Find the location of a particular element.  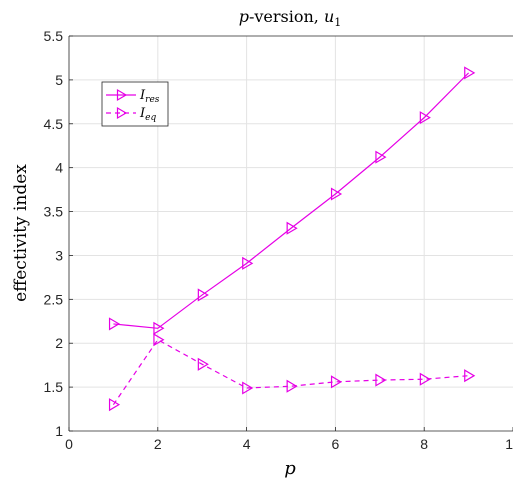

y-tick-label: 4.5 is located at coordinates (54, 124).